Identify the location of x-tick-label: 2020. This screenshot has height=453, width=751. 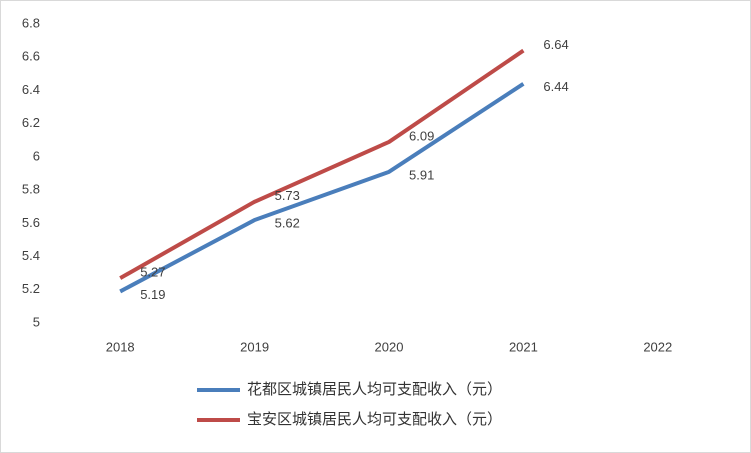
(389, 346).